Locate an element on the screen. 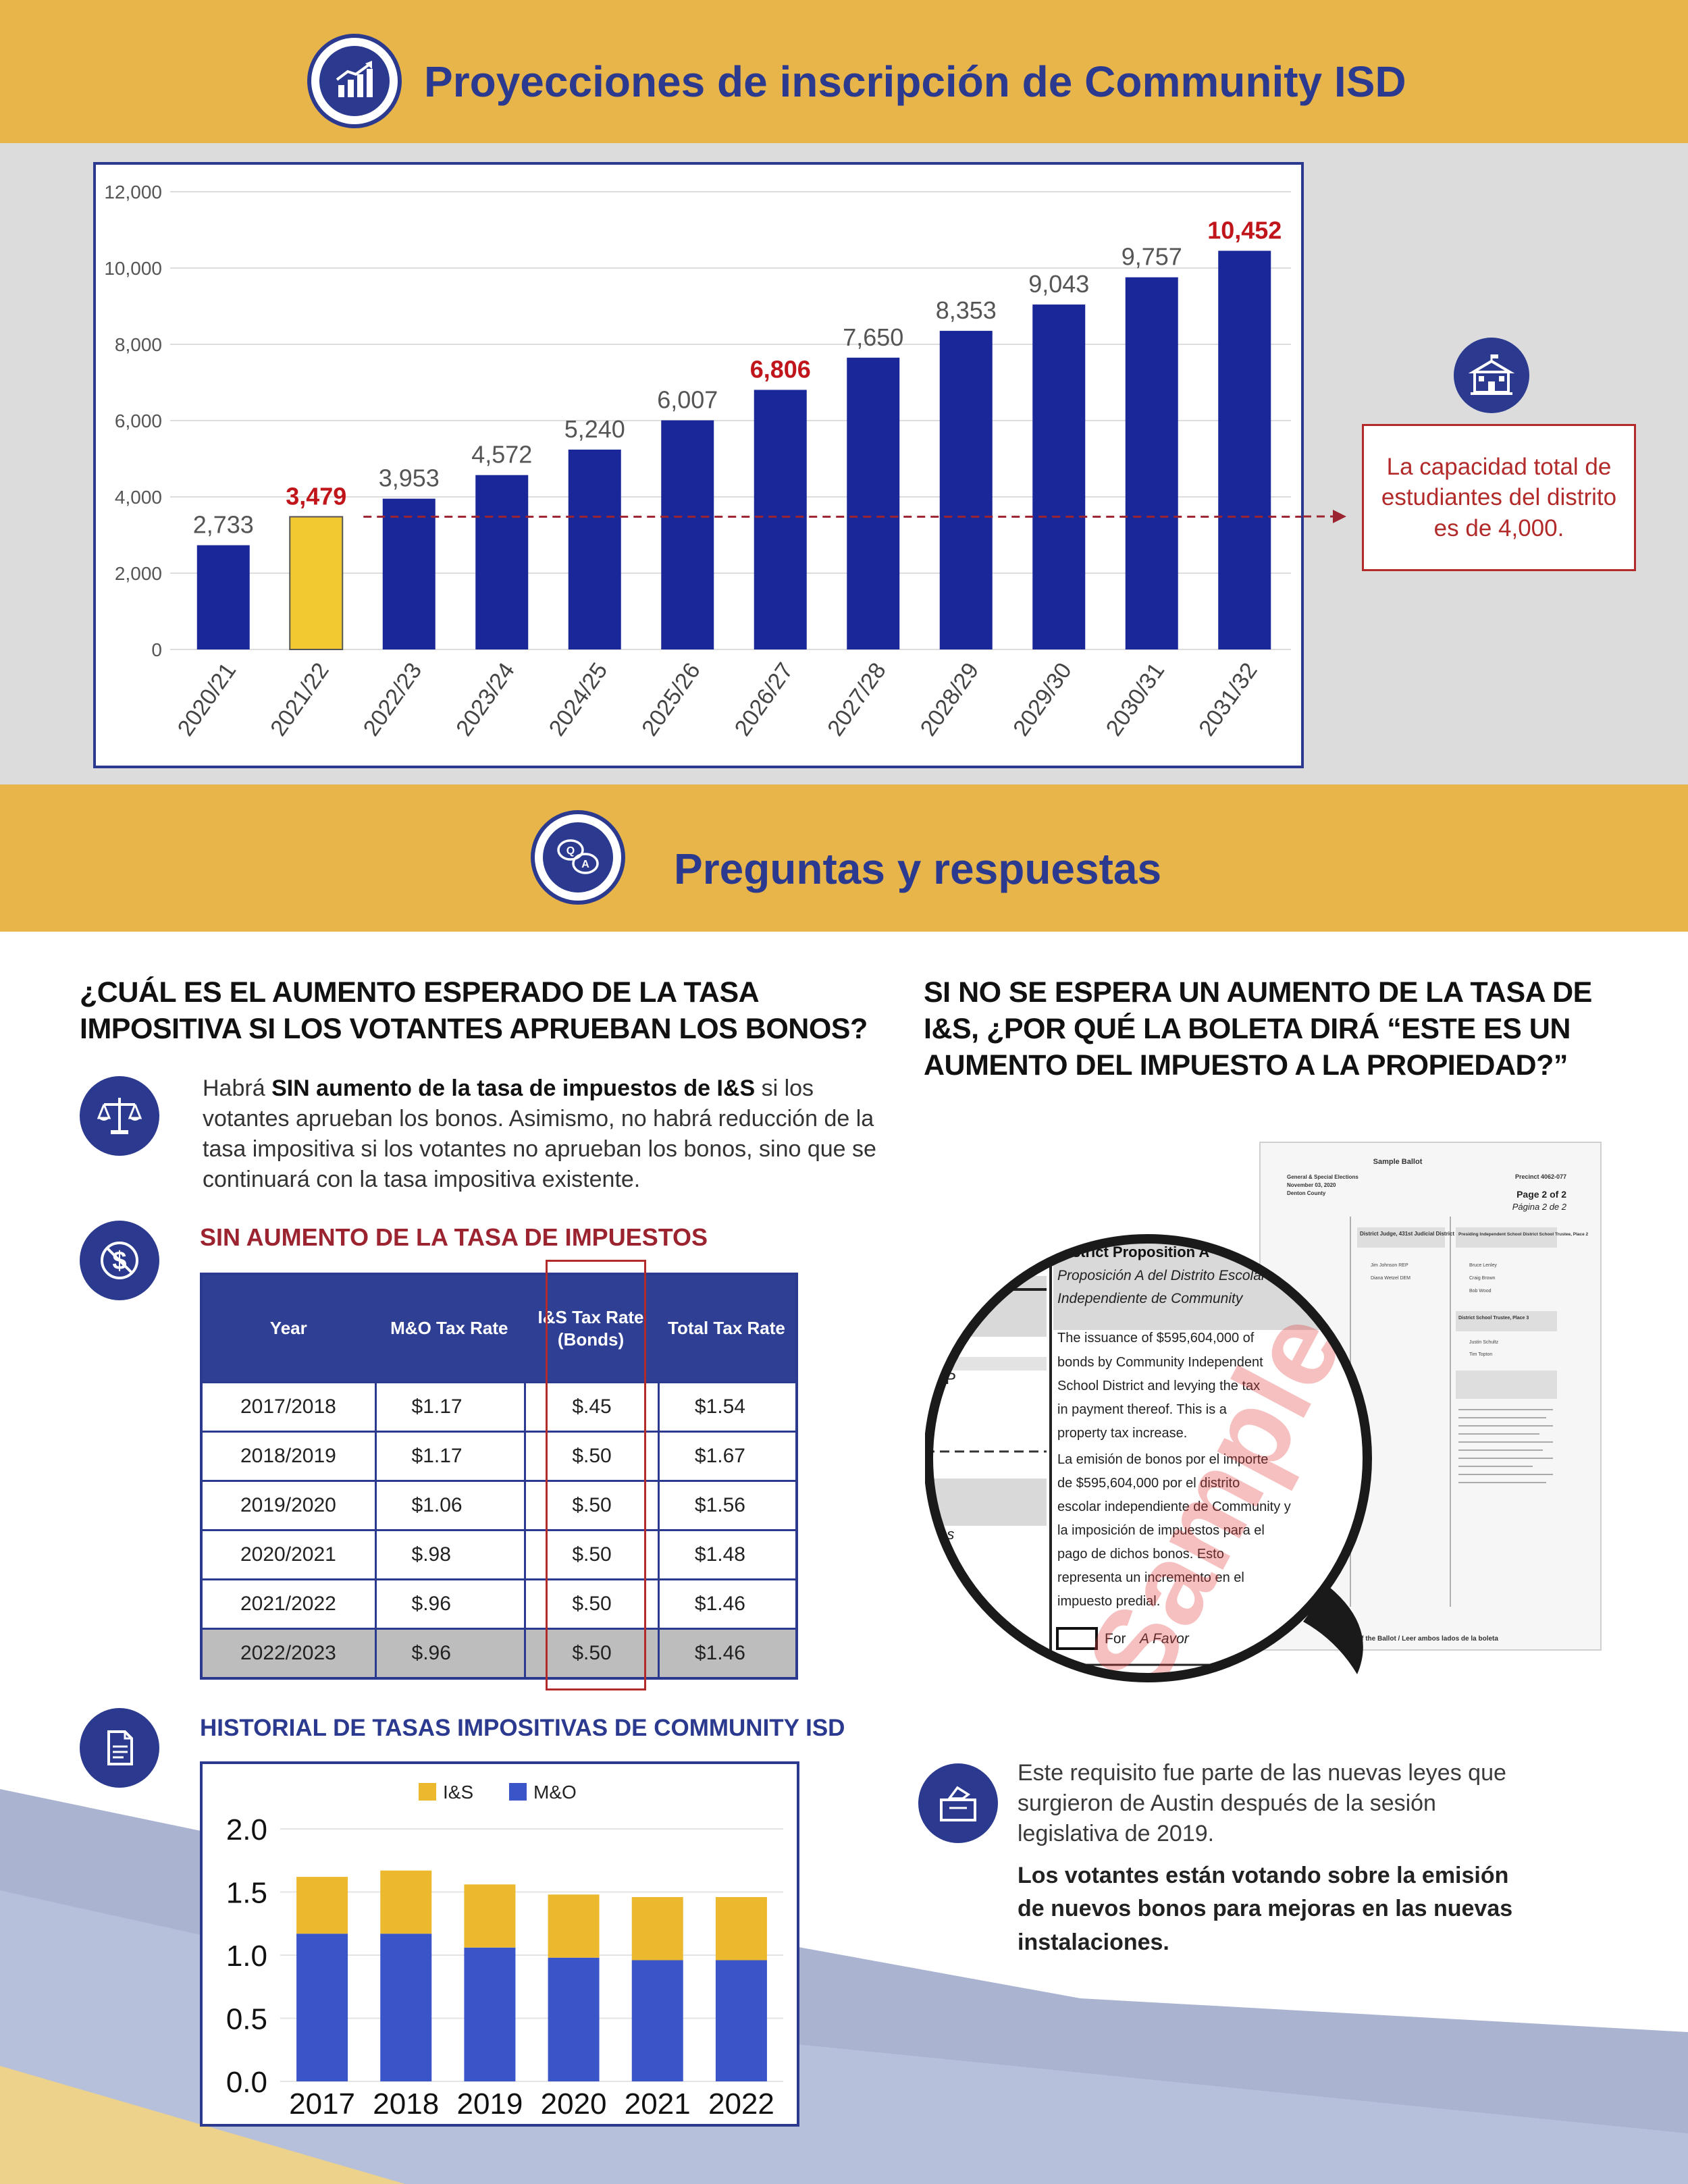  y-tick-label: 0 is located at coordinates (157, 649).